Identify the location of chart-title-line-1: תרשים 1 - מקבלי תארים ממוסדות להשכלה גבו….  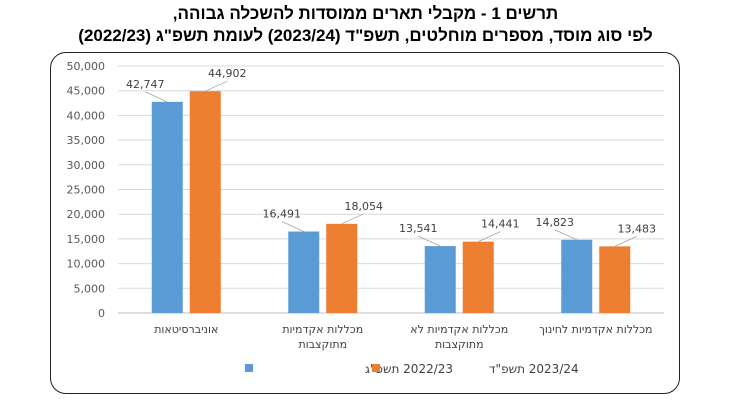
(365, 13).